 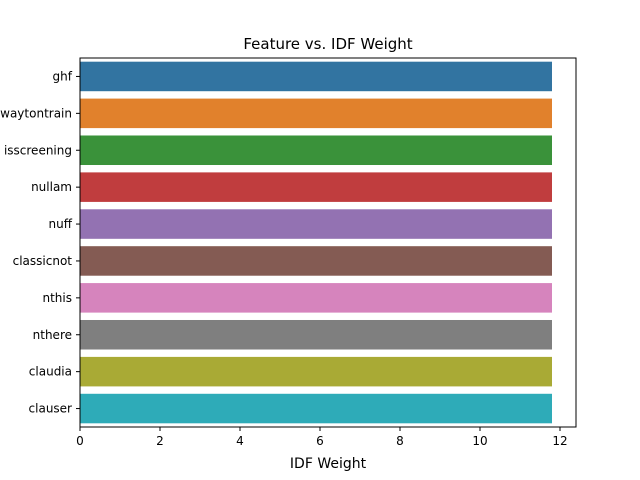 What do you see at coordinates (400, 441) in the screenshot?
I see `x-tick-label-8: 8` at bounding box center [400, 441].